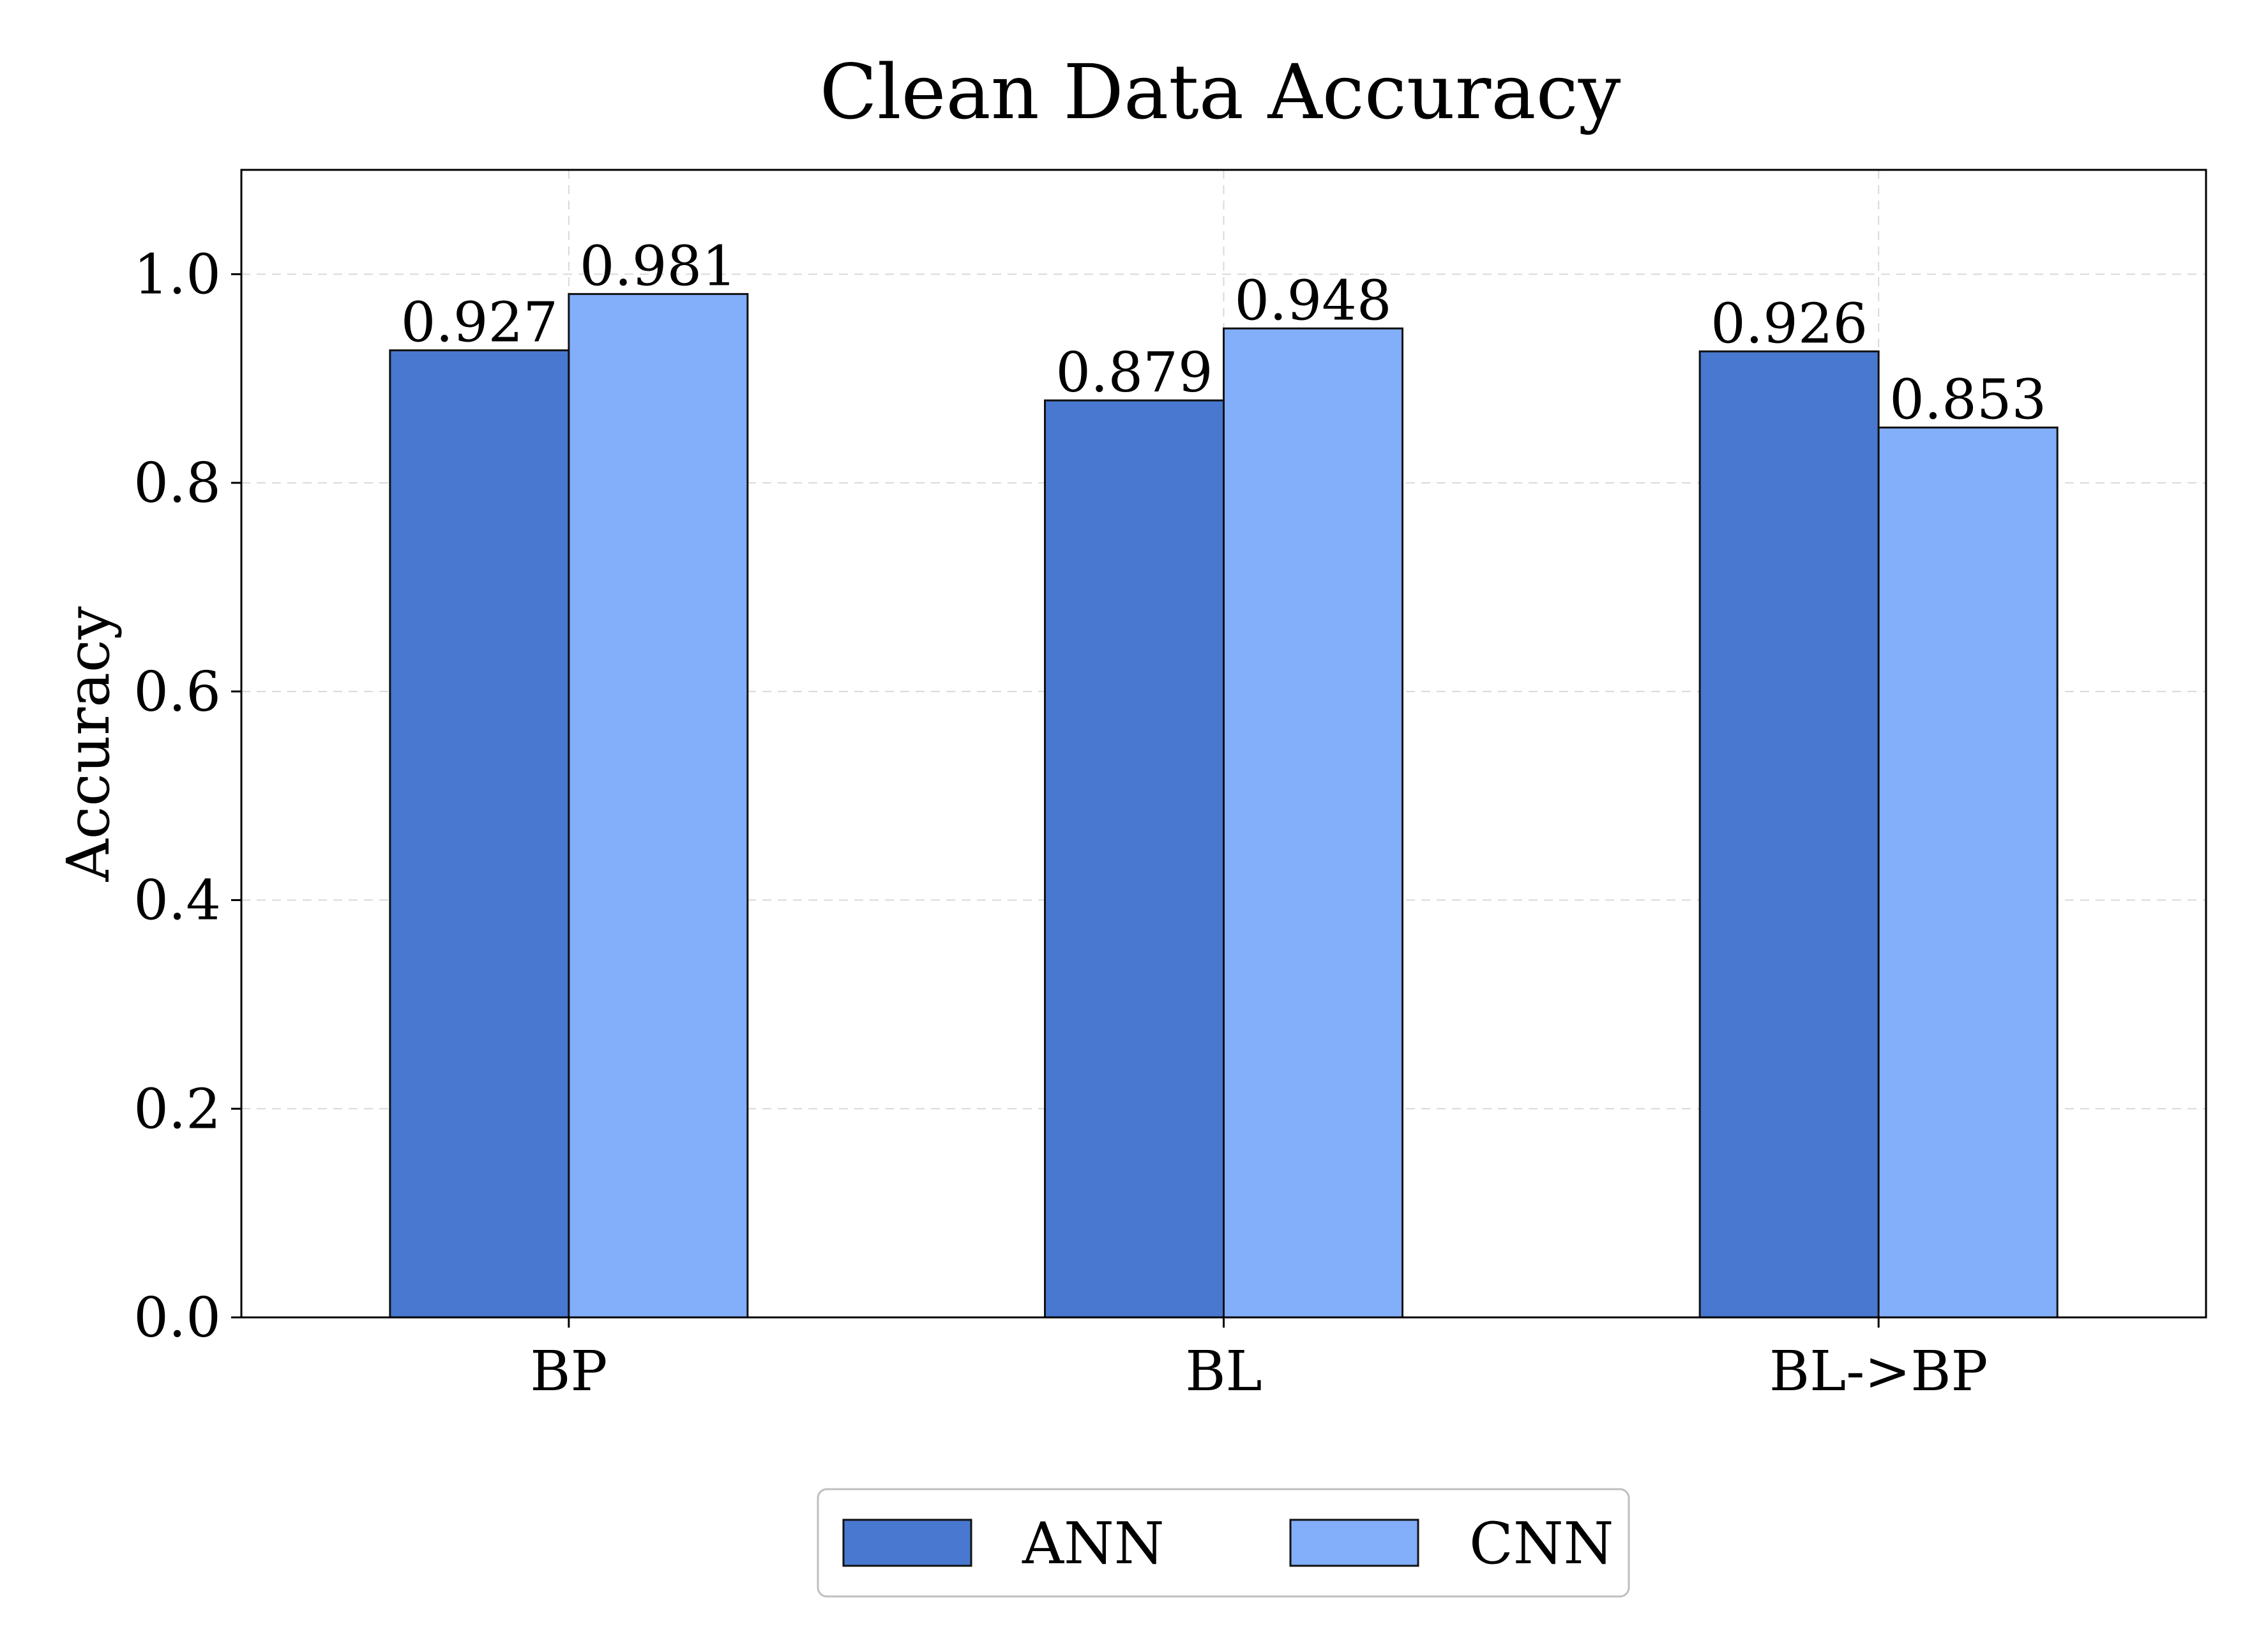 Image resolution: width=2252 pixels, height=1652 pixels. I want to click on legend: ANN CNN, so click(1223, 1543).